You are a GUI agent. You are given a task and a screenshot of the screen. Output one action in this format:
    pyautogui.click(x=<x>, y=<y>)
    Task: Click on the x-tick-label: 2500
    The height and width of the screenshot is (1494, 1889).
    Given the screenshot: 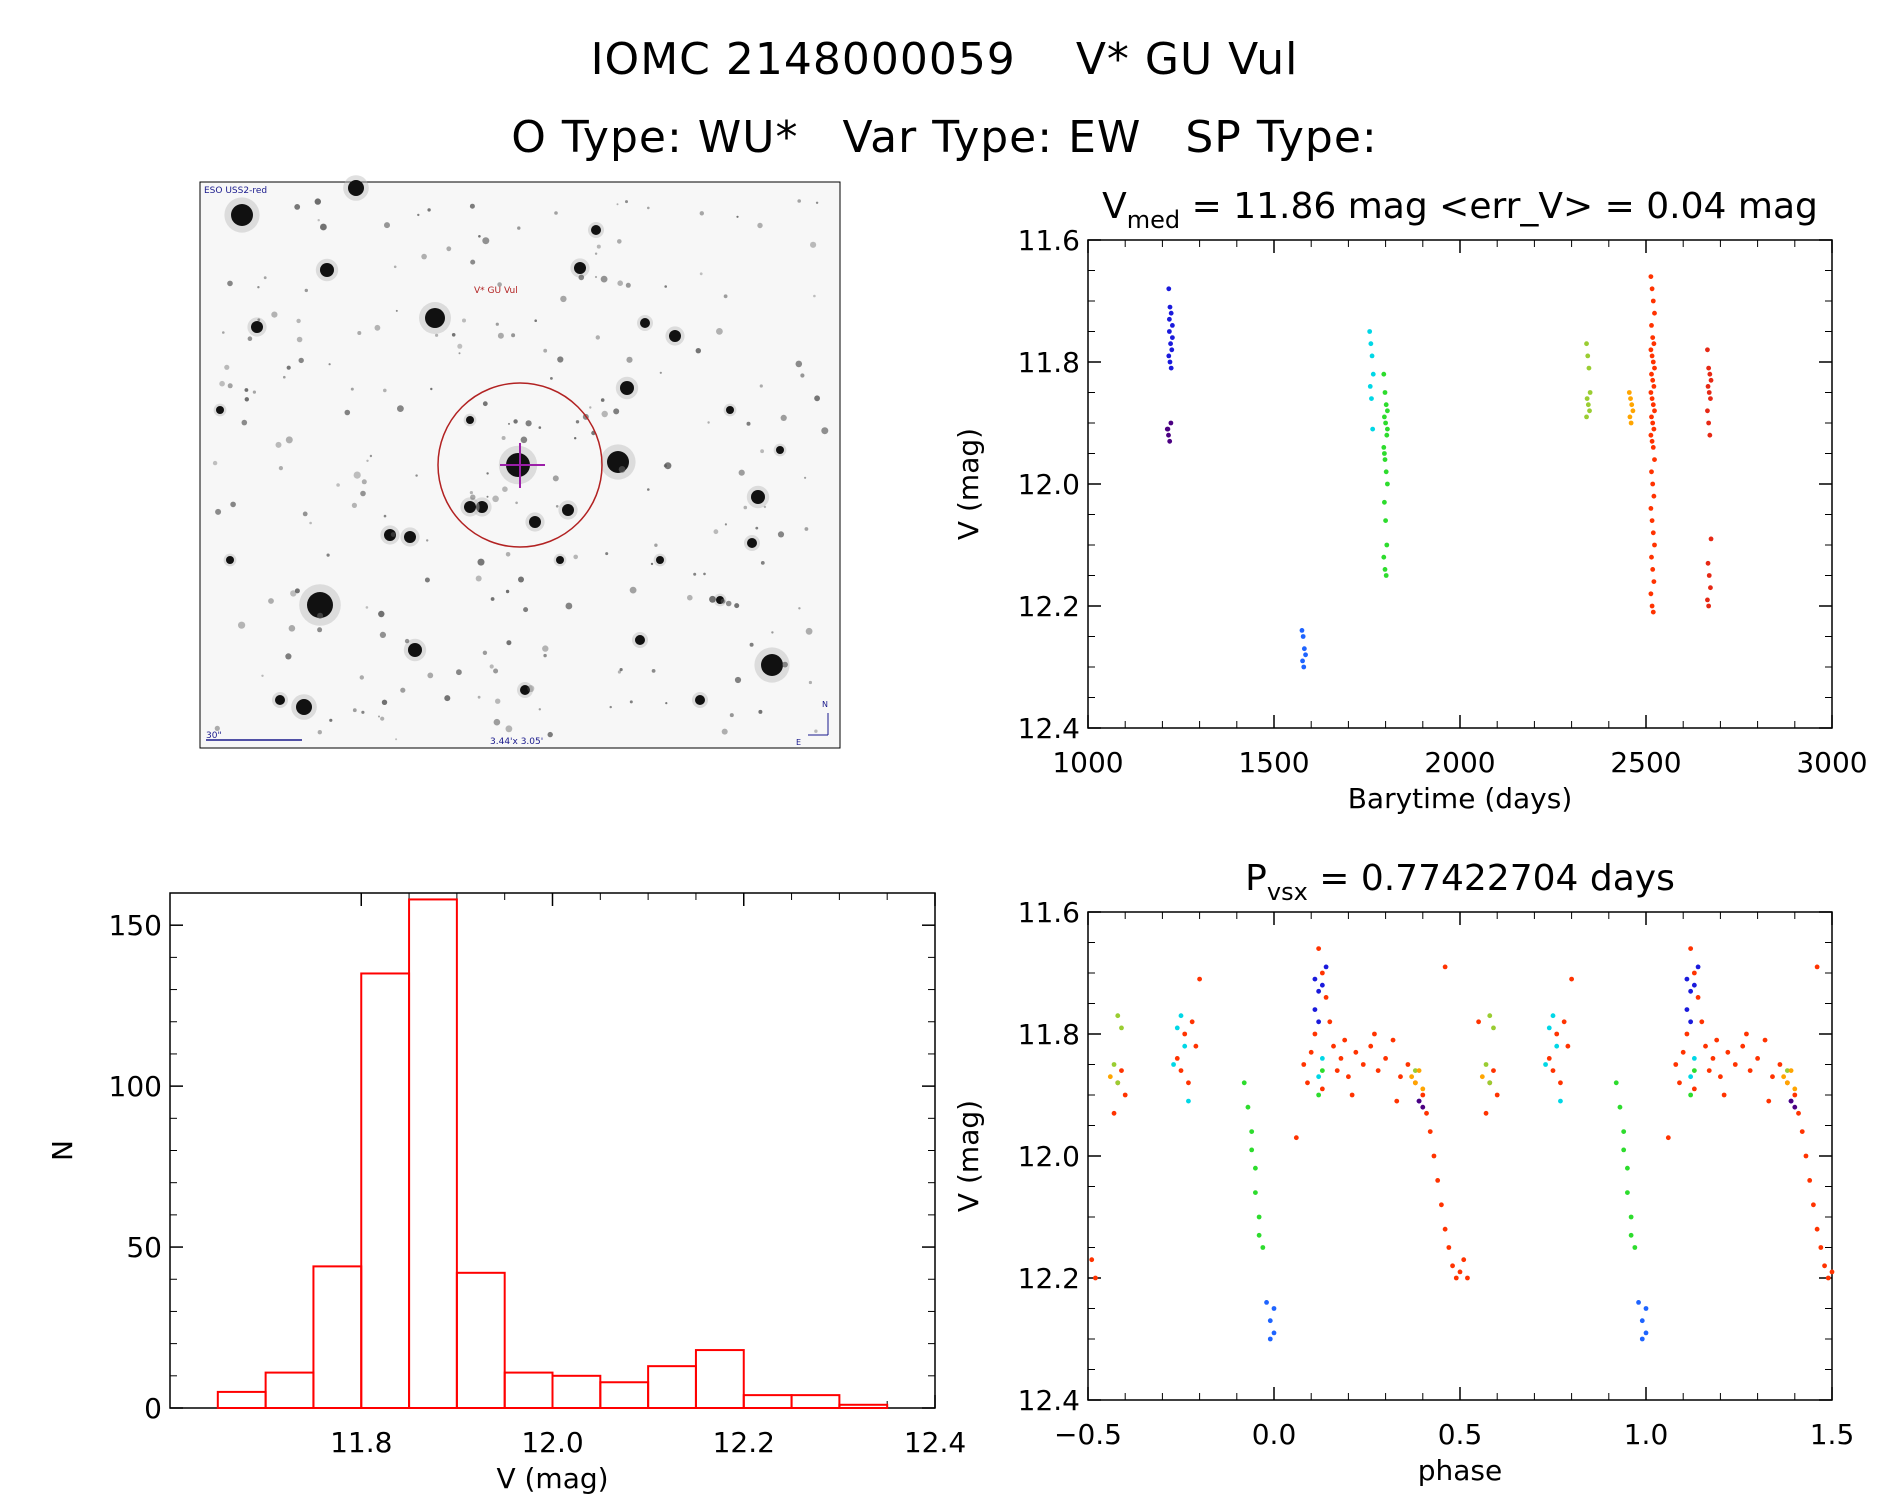 What is the action you would take?
    pyautogui.click(x=1645, y=762)
    